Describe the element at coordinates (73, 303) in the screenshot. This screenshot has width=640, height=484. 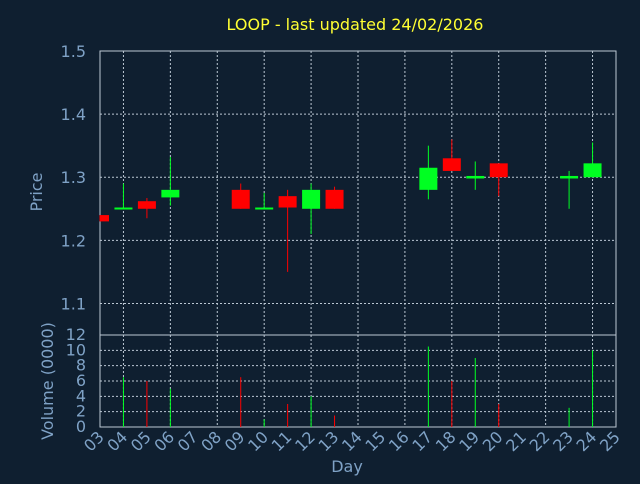
I see `price-tick-label: 1.1` at that location.